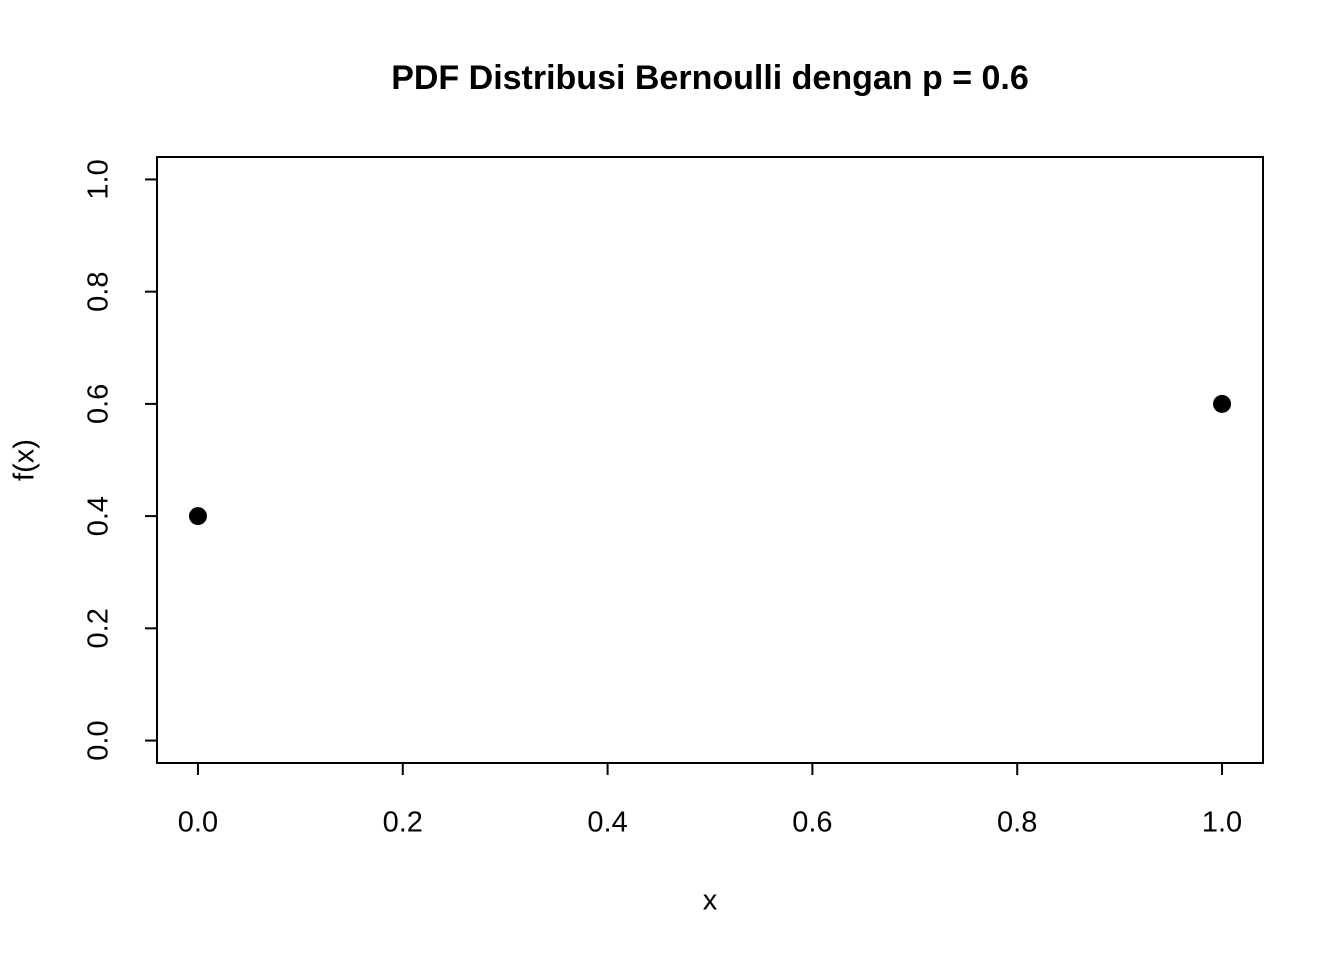 Image resolution: width=1344 pixels, height=960 pixels. Describe the element at coordinates (198, 823) in the screenshot. I see `x-tick-label: 0.0` at that location.